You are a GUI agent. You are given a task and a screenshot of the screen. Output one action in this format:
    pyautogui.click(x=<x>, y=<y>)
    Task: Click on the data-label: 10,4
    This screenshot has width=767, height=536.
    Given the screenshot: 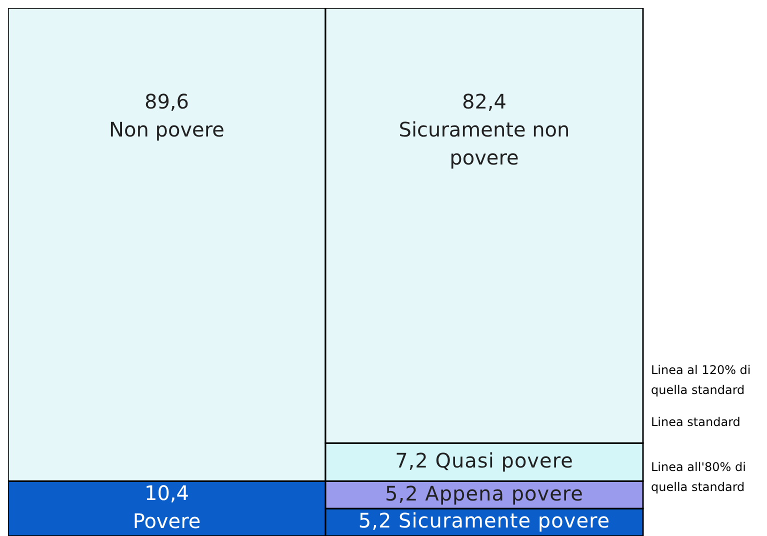 What is the action you would take?
    pyautogui.click(x=167, y=493)
    